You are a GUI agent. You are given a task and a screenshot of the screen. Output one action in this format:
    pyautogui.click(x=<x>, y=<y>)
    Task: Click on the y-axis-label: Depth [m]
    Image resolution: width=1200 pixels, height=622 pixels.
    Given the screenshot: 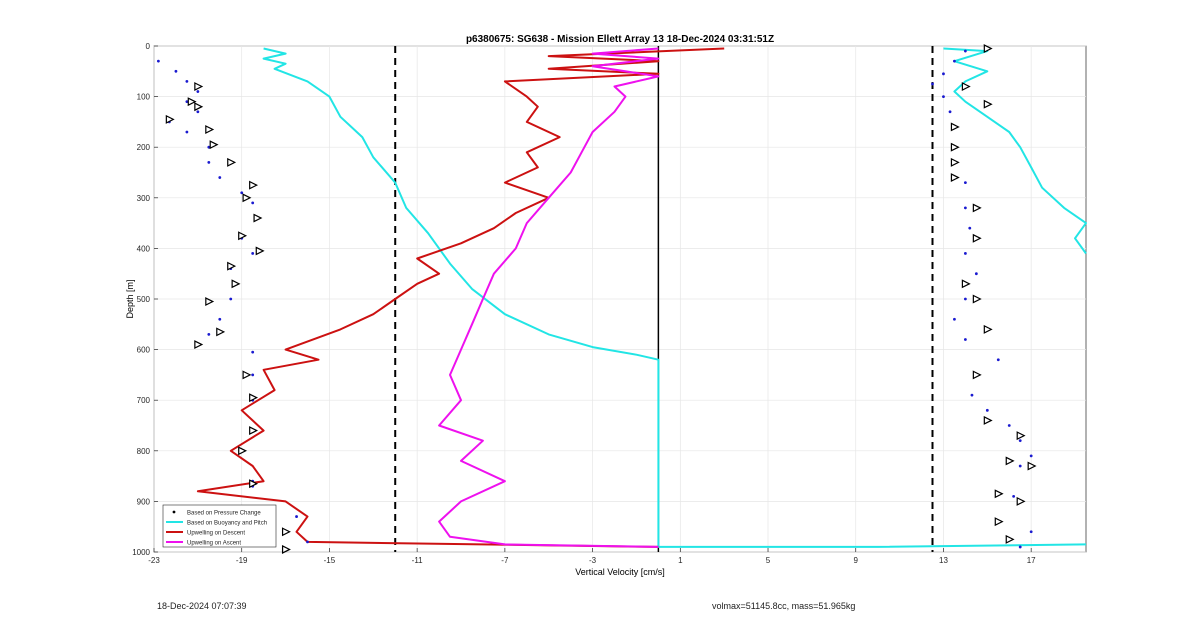 What is the action you would take?
    pyautogui.click(x=130, y=298)
    